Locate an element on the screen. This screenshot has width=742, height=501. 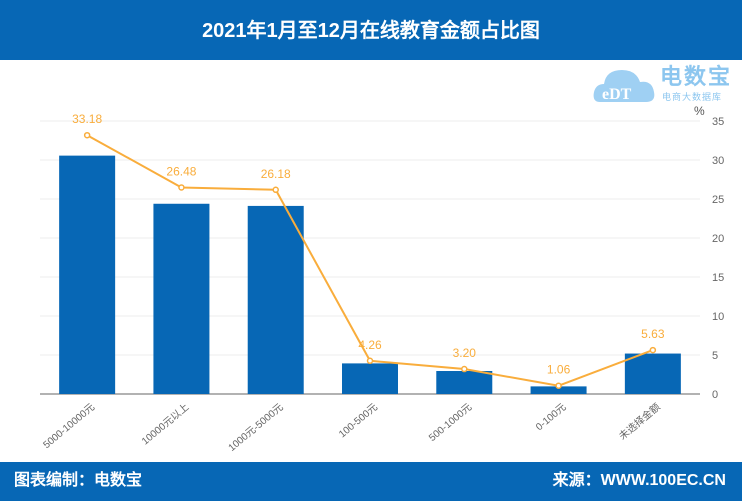
data-label: 1.06 is located at coordinates (559, 370).